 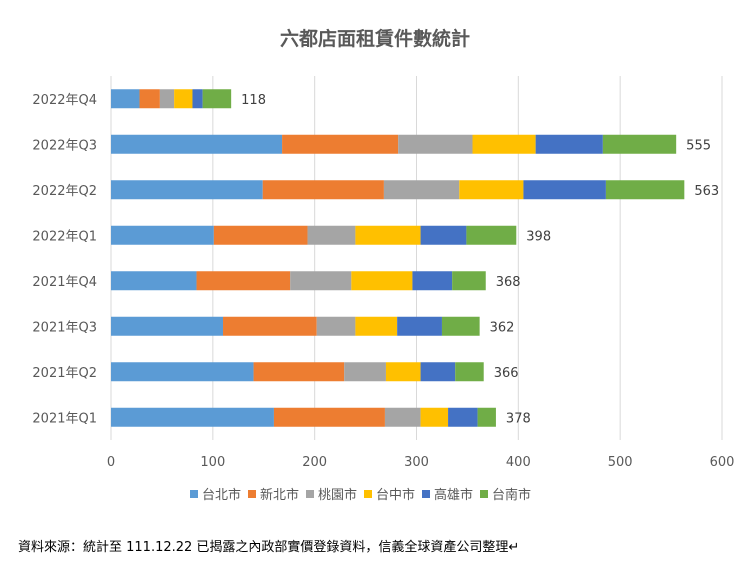 What do you see at coordinates (698, 145) in the screenshot?
I see `data-label-total: 555` at bounding box center [698, 145].